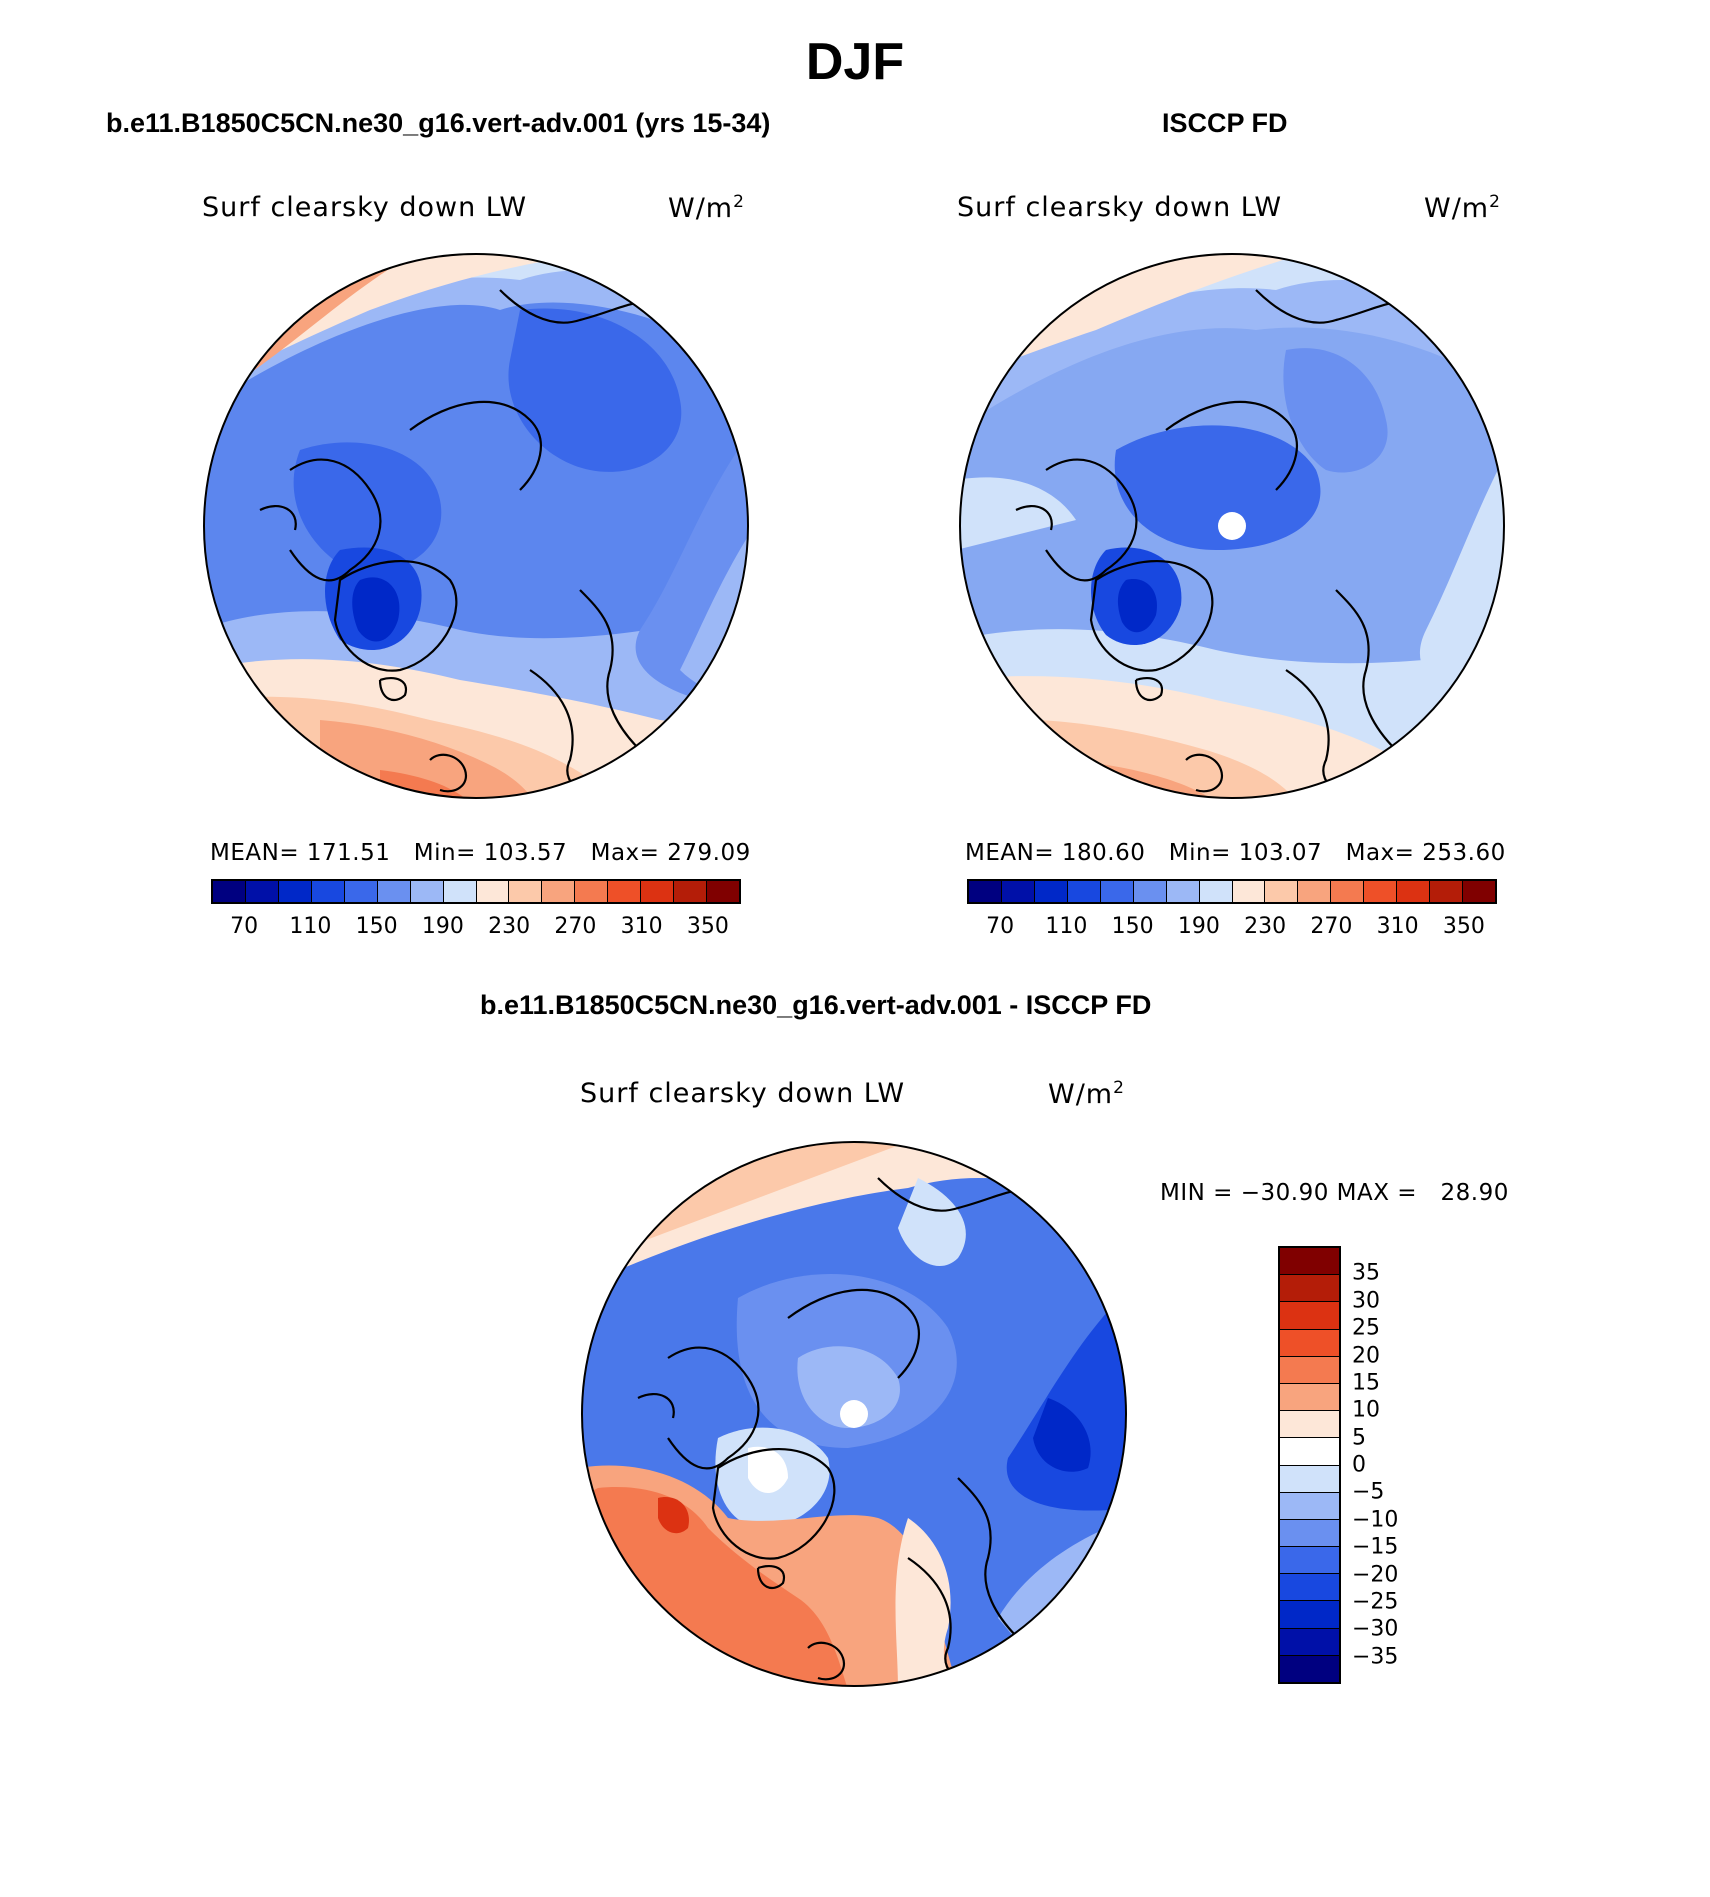 This screenshot has height=1897, width=1710. Describe the element at coordinates (480, 853) in the screenshot. I see `stats-model: MEAN= 171.51 Min= 103.57 Max= 279.09` at that location.